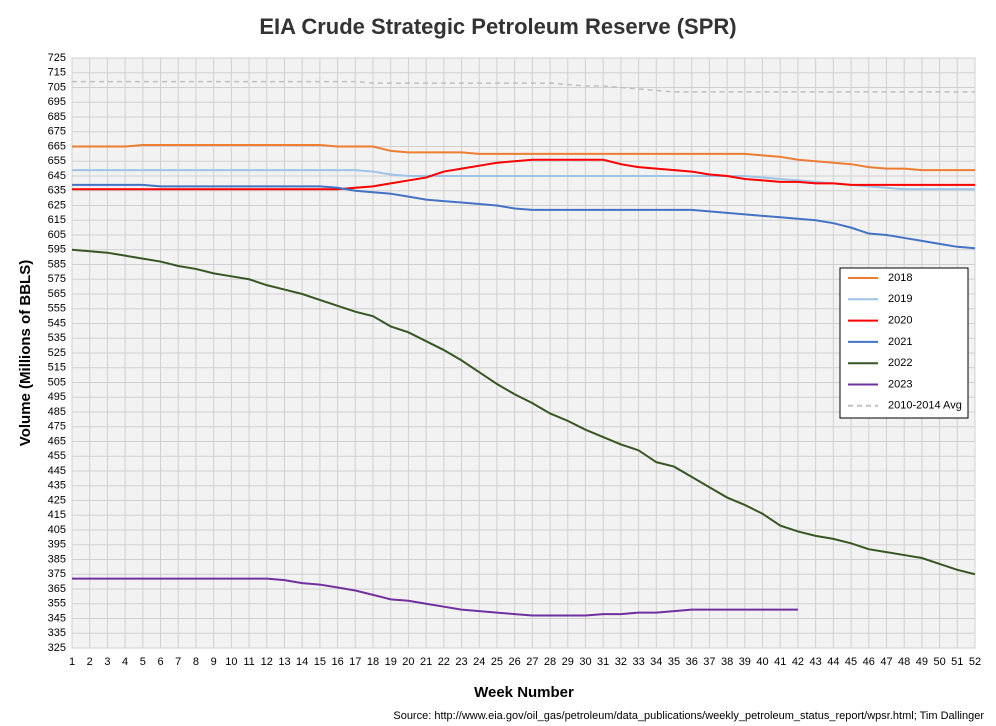 This screenshot has height=726, width=996. I want to click on x-tick-label: 50, so click(939, 662).